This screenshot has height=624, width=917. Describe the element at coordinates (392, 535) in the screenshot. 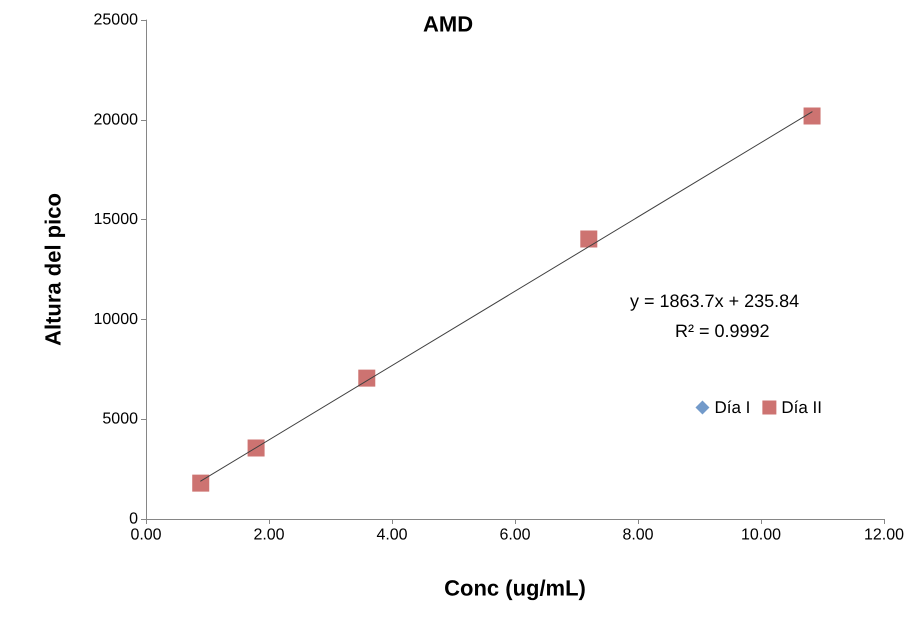

I see `x-tick-label: 4.00` at that location.